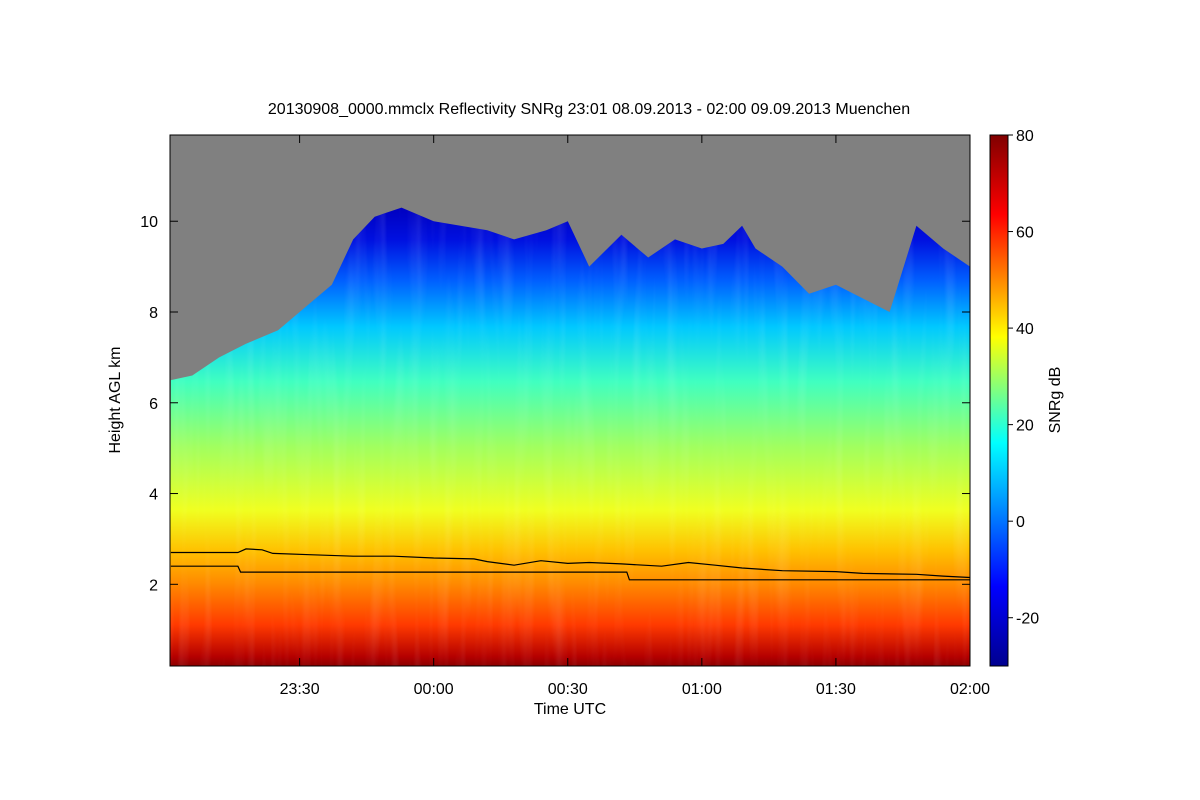 This screenshot has width=1200, height=800. I want to click on y-tick-label: 4, so click(153, 495).